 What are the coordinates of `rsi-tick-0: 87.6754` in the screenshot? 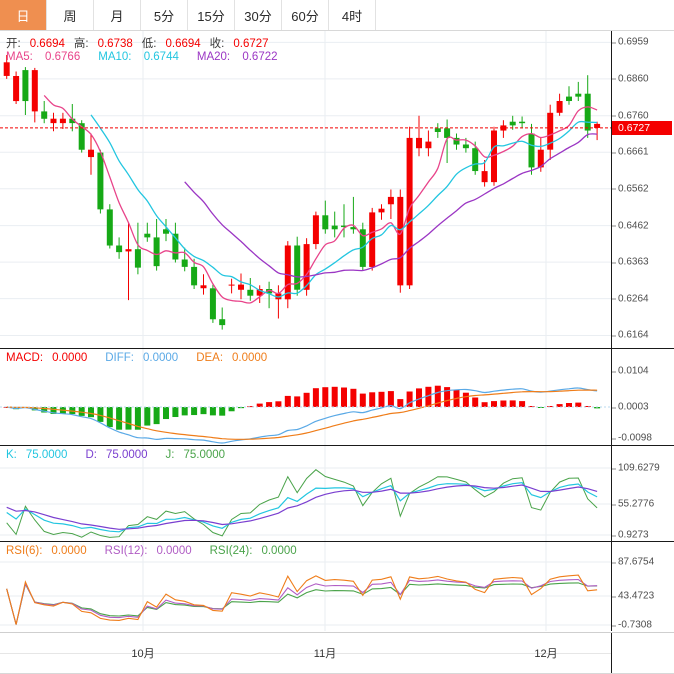 It's located at (633, 562).